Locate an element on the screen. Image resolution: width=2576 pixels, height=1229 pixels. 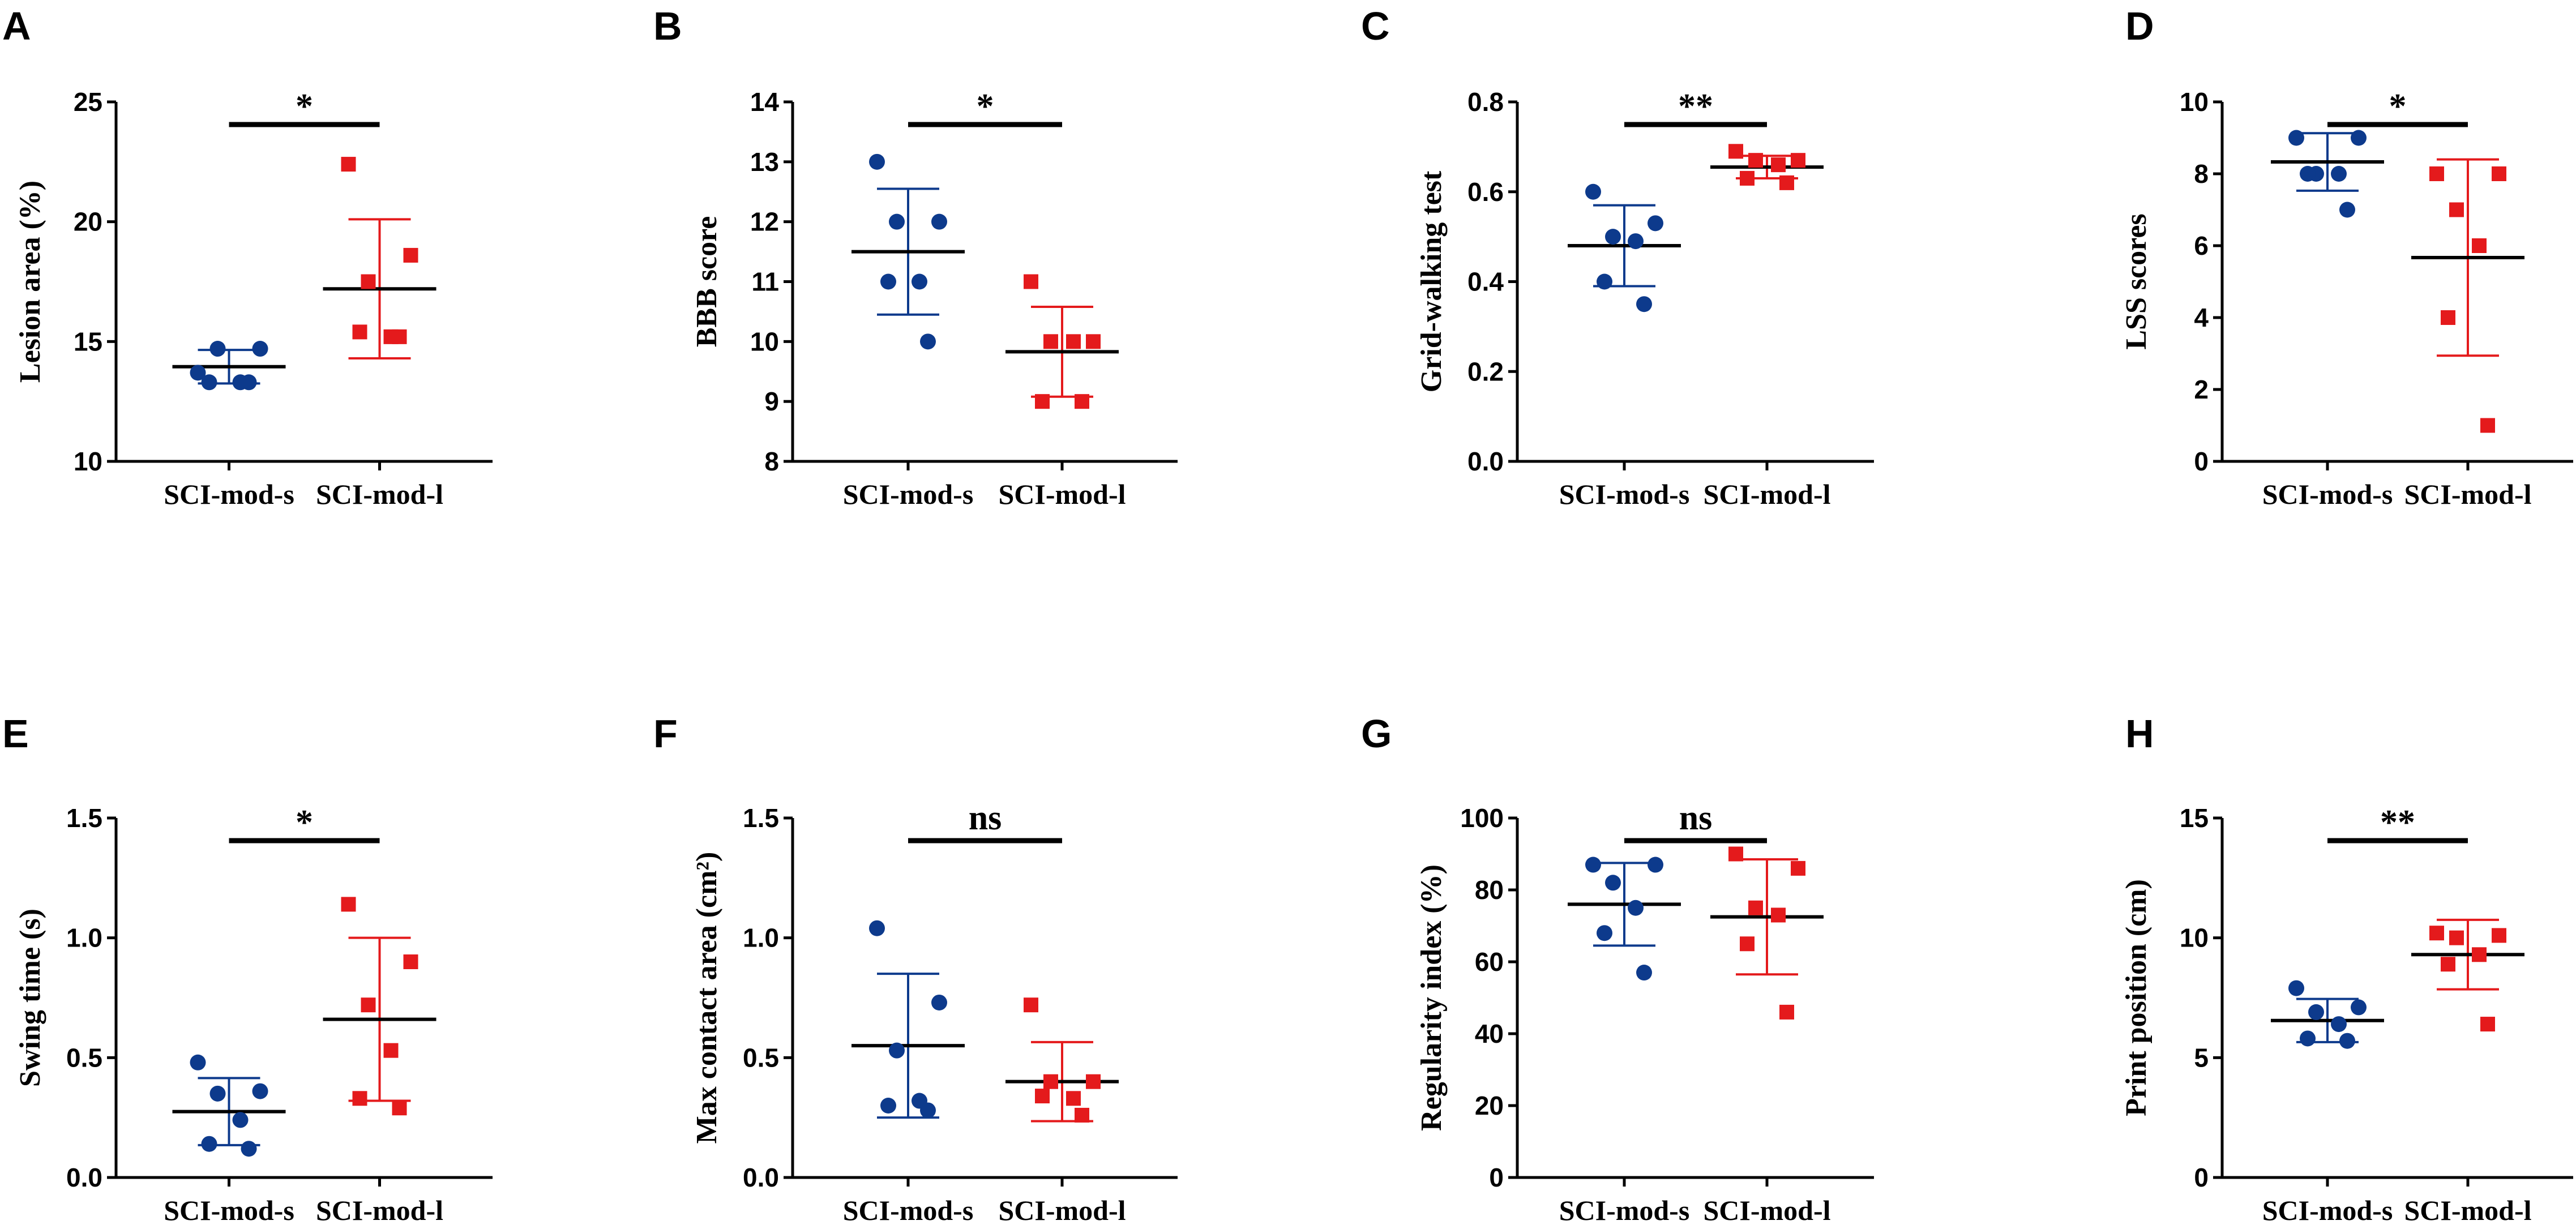
y-tick-label: 0.4 is located at coordinates (1485, 282).